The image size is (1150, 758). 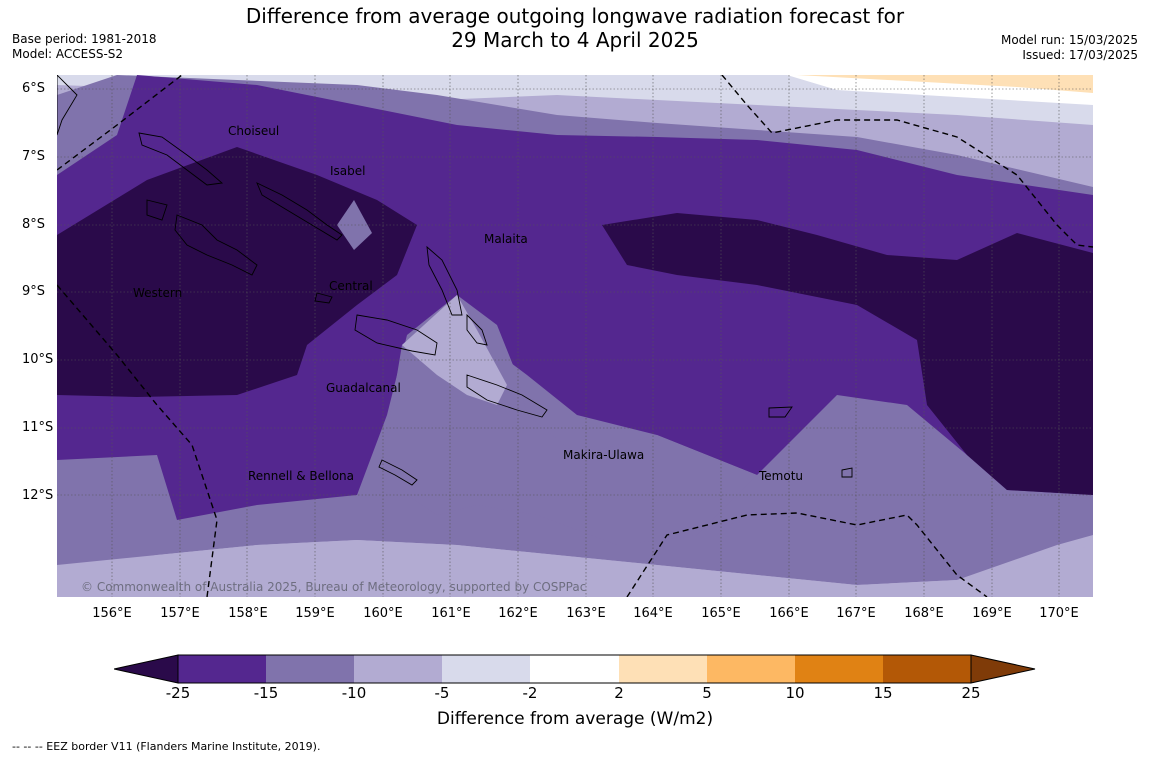 What do you see at coordinates (315, 613) in the screenshot?
I see `lon-label: 159°E` at bounding box center [315, 613].